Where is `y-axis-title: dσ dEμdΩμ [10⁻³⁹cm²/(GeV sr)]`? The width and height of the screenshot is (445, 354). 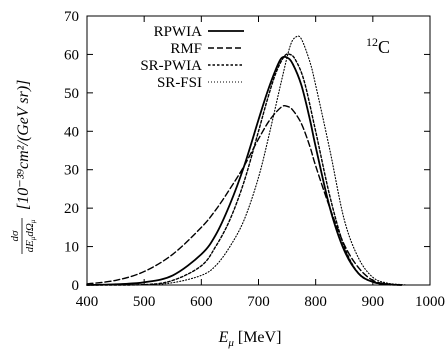 y-axis-title: dσ dEμdΩμ [10⁻³⁹cm²/(GeV sr)] is located at coordinates (23, 167).